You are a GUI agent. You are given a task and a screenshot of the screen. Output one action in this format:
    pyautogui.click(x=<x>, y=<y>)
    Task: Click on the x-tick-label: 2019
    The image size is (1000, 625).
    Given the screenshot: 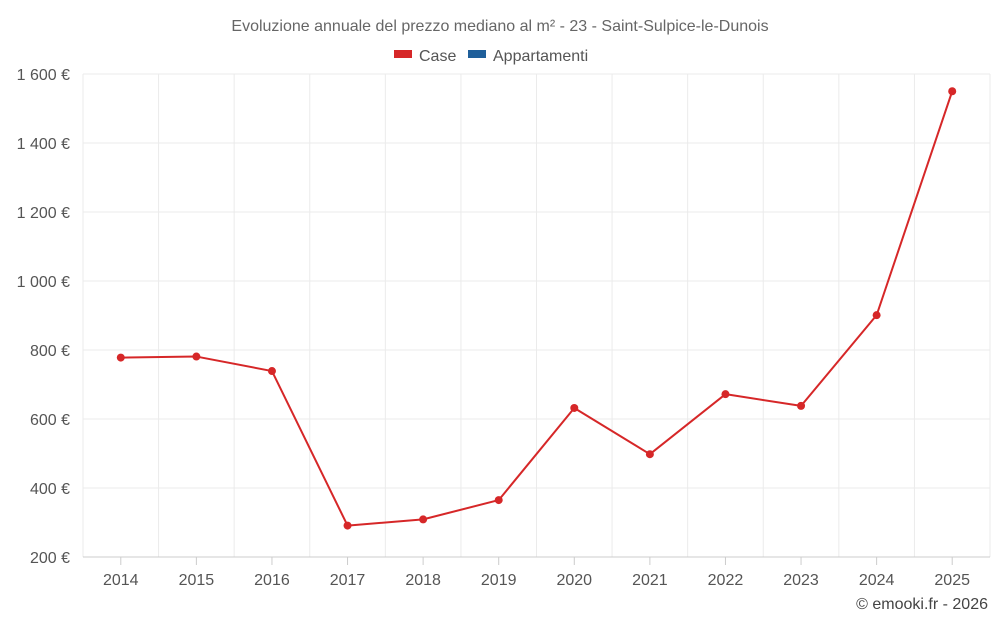 What is the action you would take?
    pyautogui.click(x=499, y=580)
    